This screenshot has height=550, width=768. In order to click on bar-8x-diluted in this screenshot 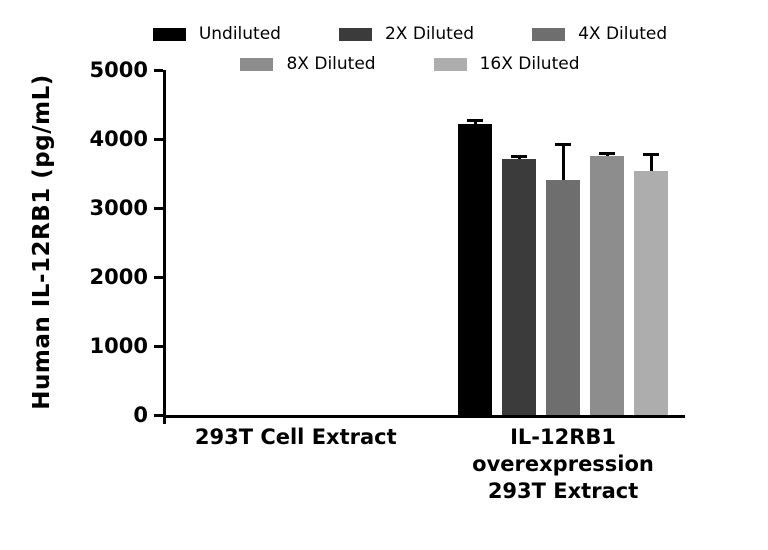, I will do `click(607, 285)`.